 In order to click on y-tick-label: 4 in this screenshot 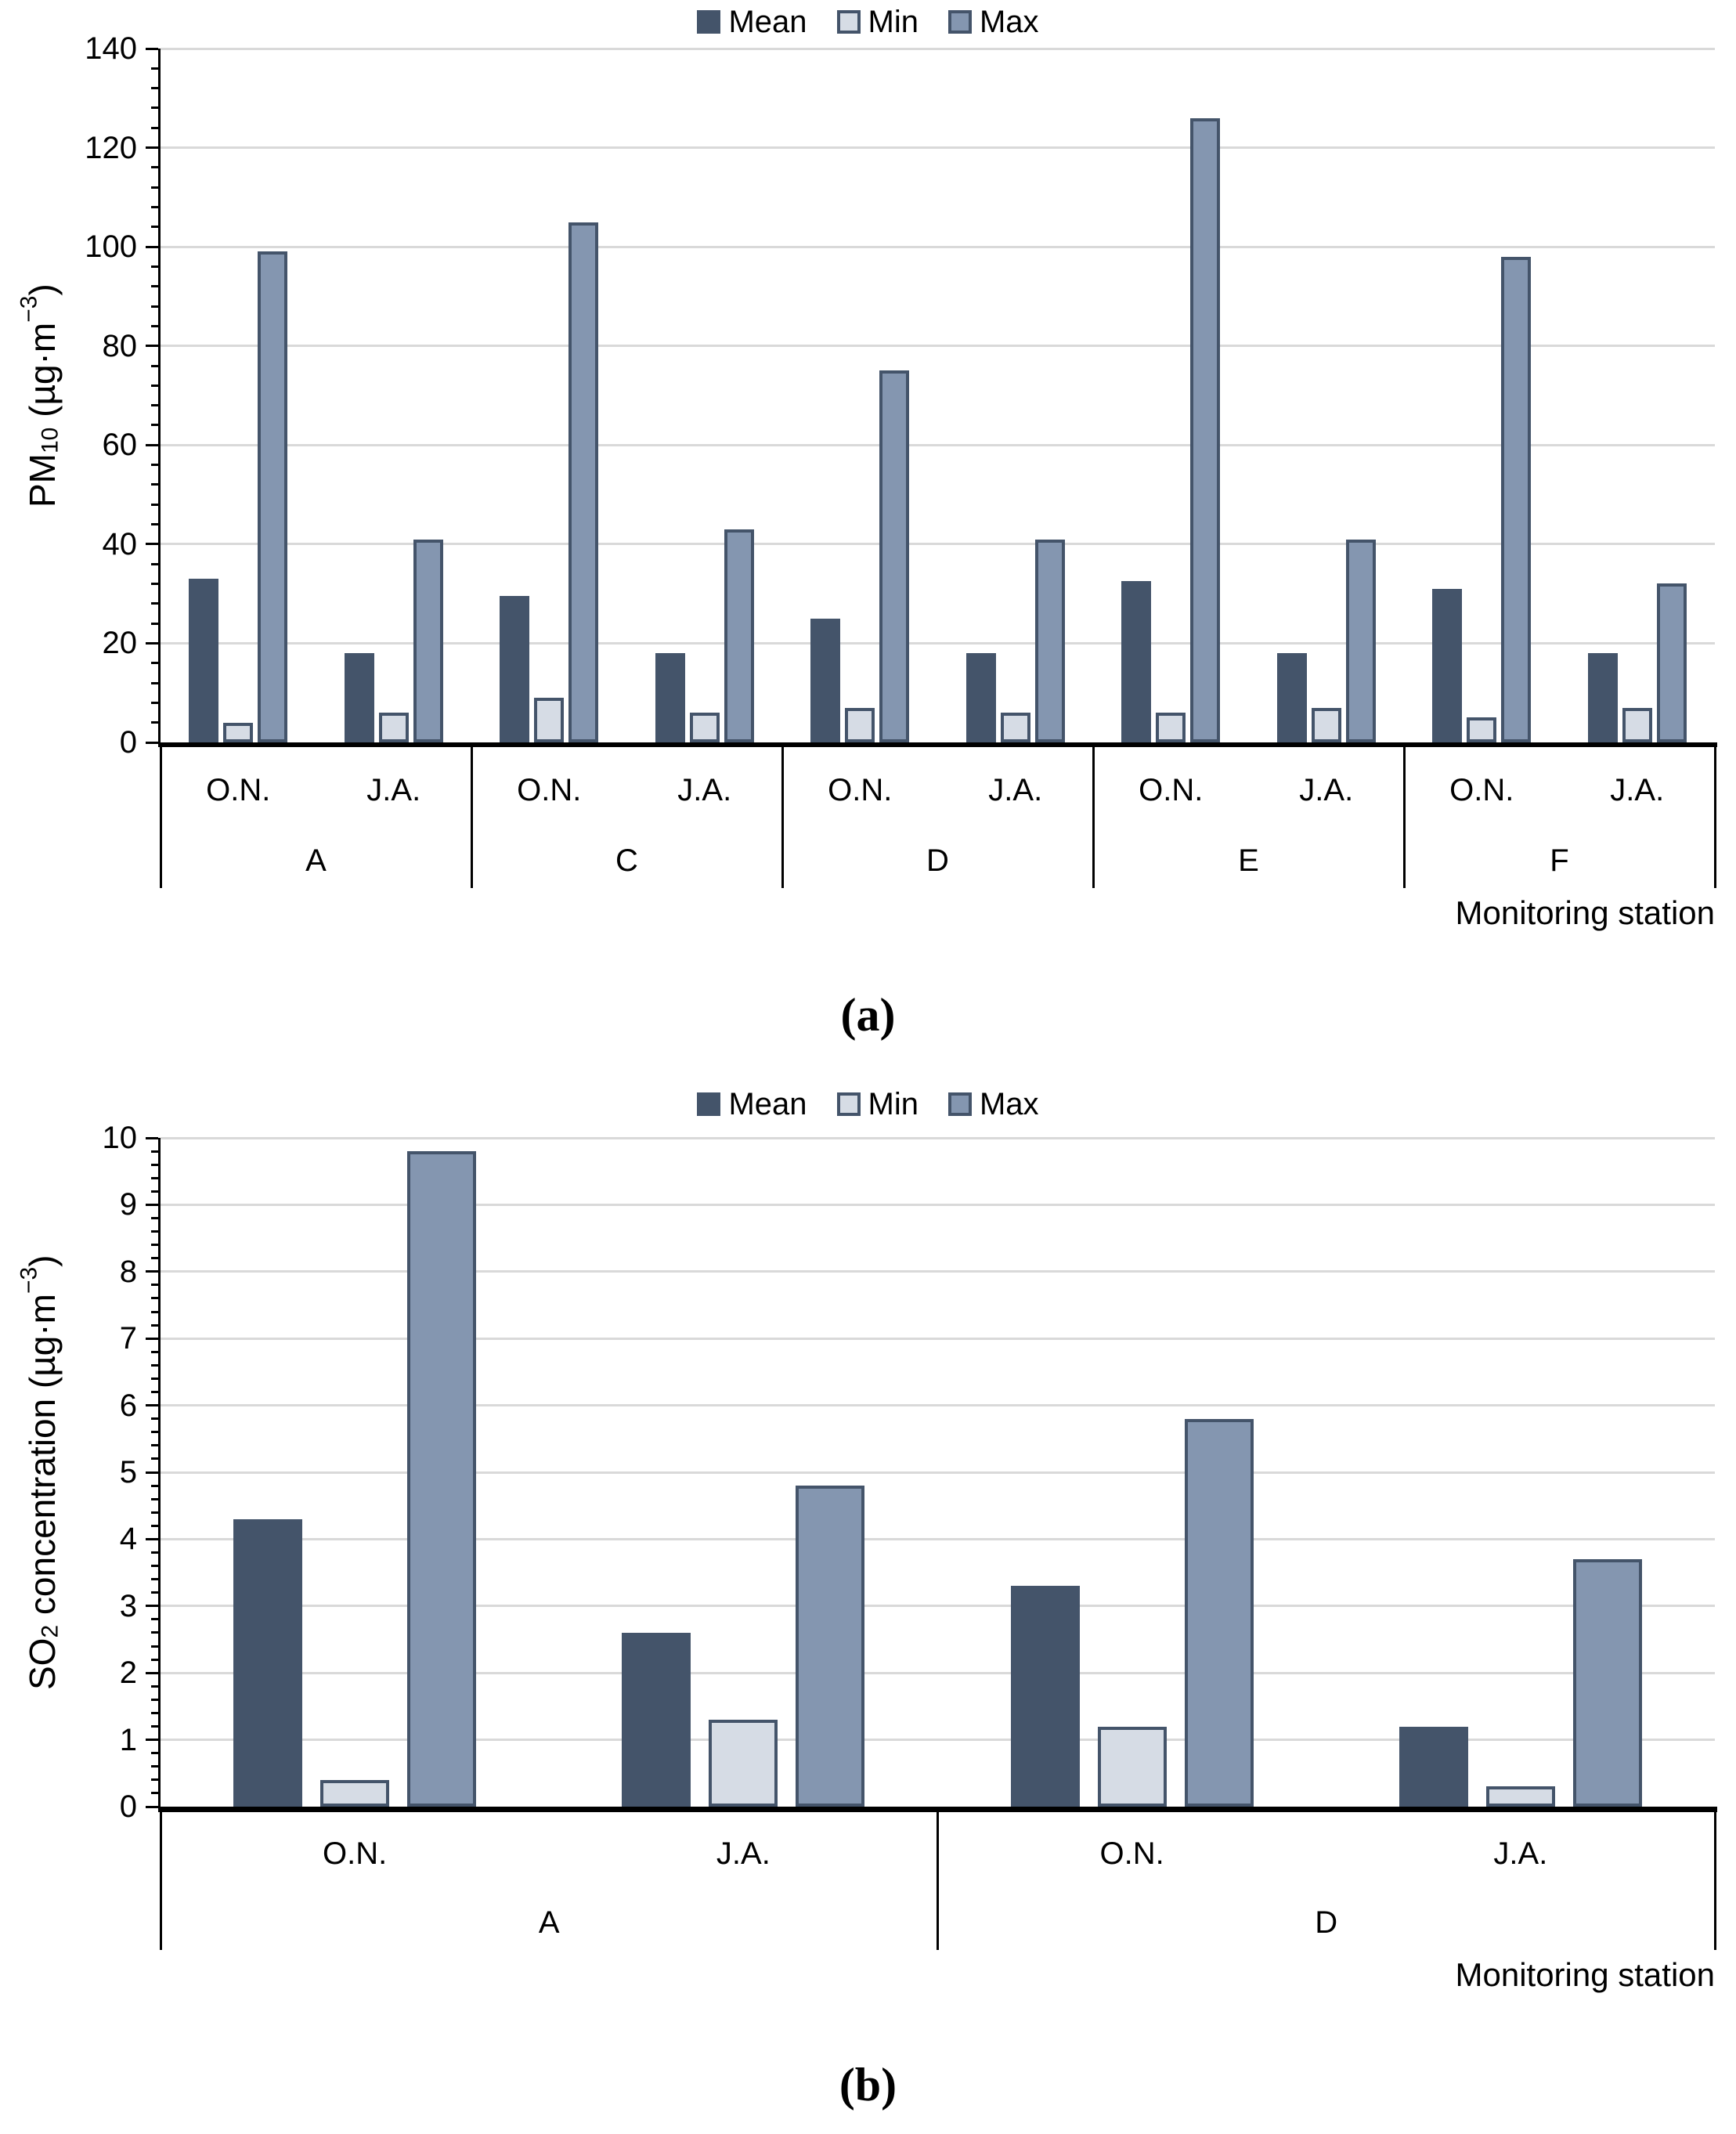, I will do `click(128, 1540)`.